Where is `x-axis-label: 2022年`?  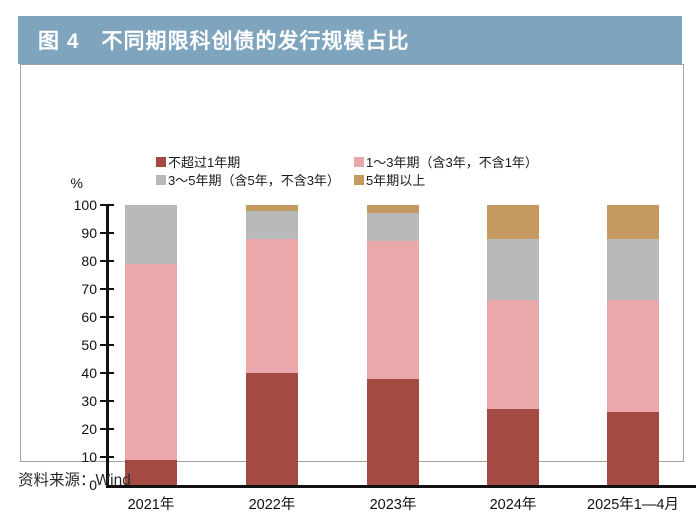
x-axis-label: 2022年 is located at coordinates (272, 505).